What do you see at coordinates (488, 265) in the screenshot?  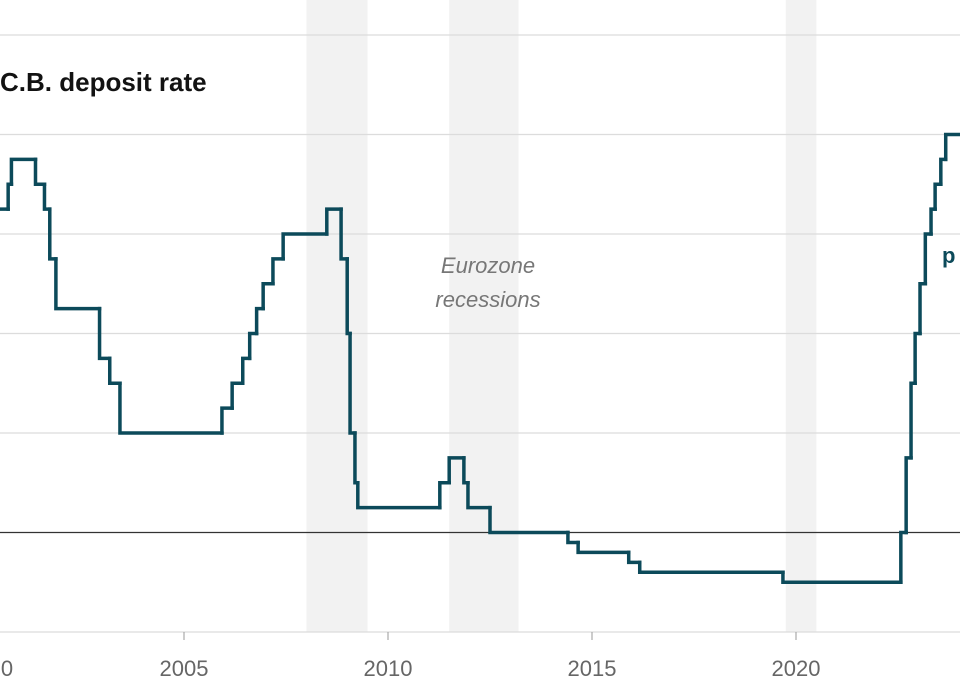 I see `annotation: Eurozone` at bounding box center [488, 265].